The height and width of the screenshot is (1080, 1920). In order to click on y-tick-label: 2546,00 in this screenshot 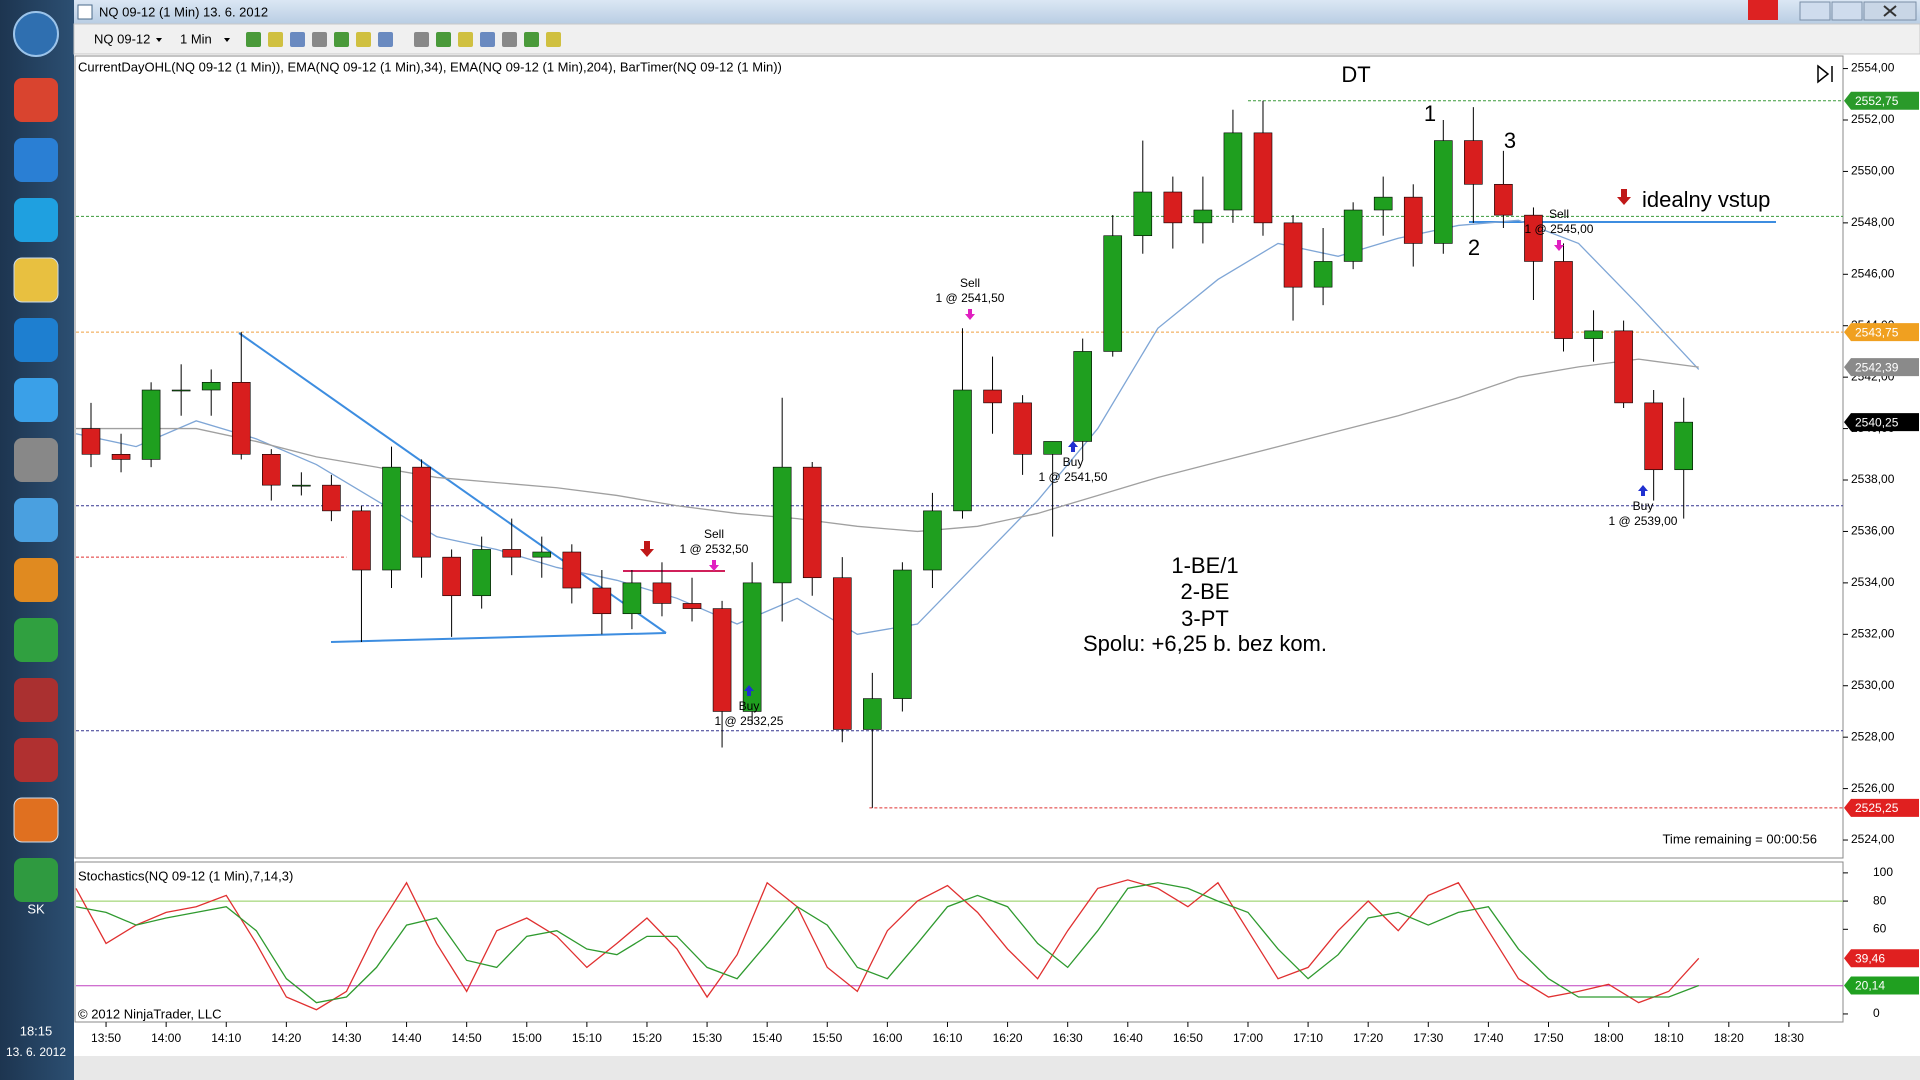, I will do `click(1873, 273)`.